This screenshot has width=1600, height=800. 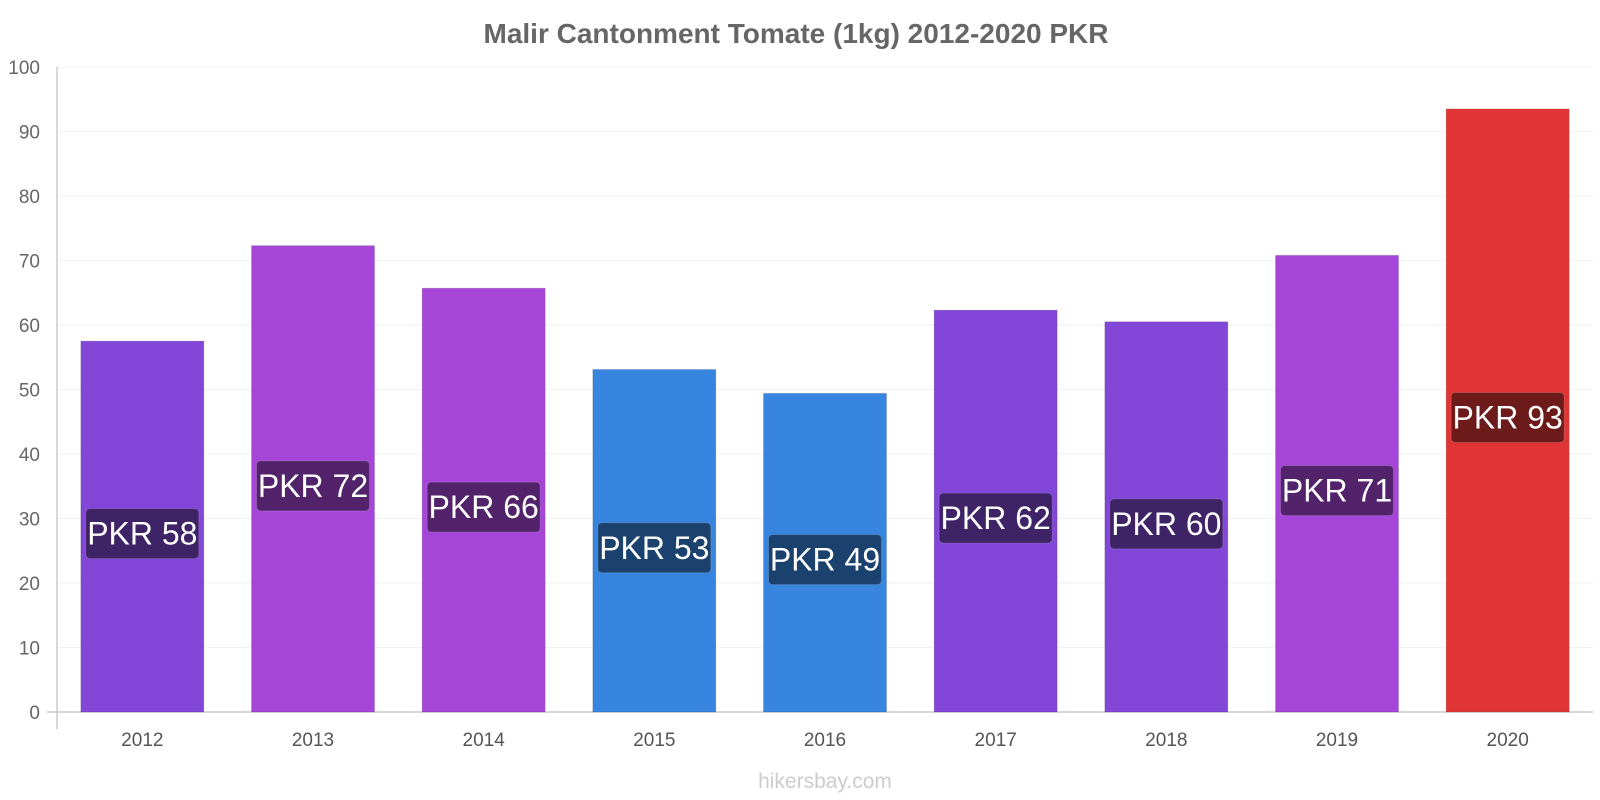 What do you see at coordinates (29, 133) in the screenshot?
I see `y-tick-label: 90` at bounding box center [29, 133].